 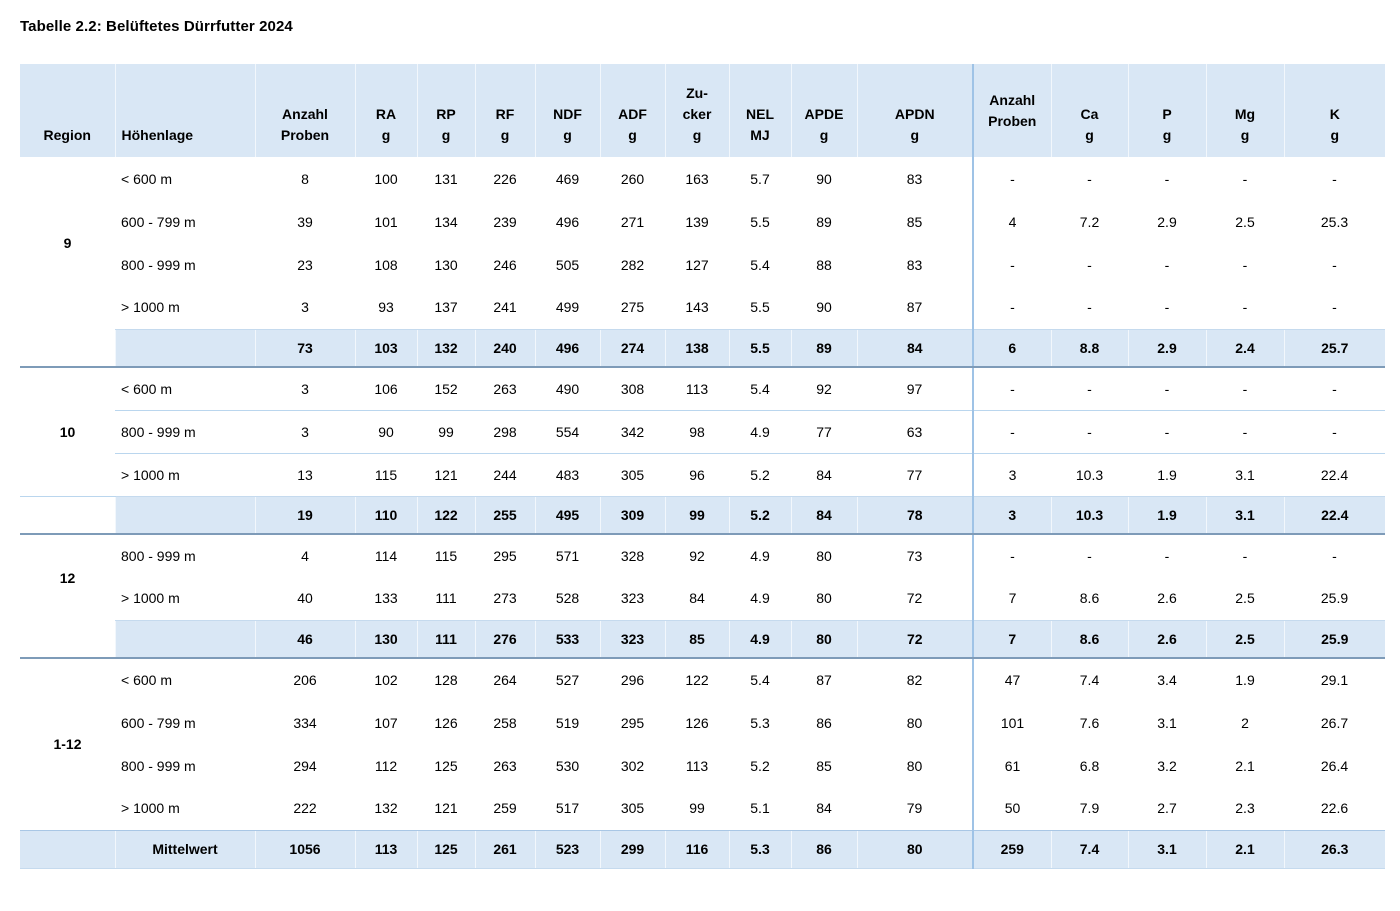 I want to click on value-cell-anzahl-proben: 39, so click(x=305, y=221).